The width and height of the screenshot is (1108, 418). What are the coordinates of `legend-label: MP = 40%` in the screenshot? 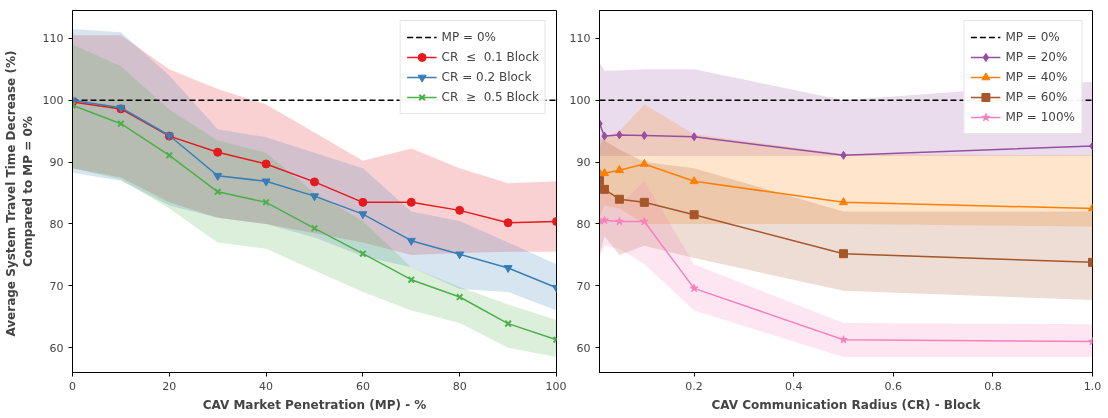 It's located at (1036, 77).